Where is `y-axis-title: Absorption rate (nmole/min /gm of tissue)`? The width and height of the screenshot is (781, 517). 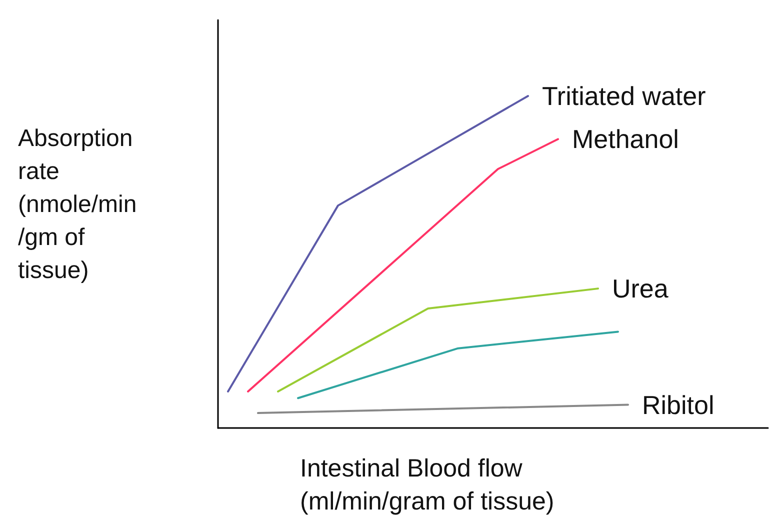
y-axis-title: Absorption rate (nmole/min /gm of tissue) is located at coordinates (77, 204).